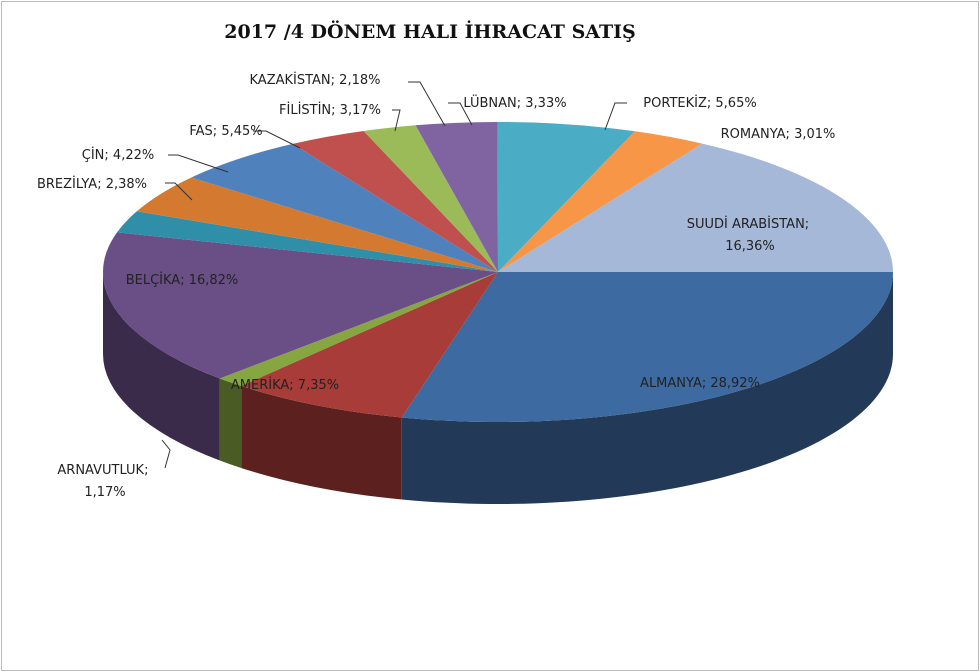  What do you see at coordinates (93, 155) in the screenshot?
I see `label-category: ÇİN` at bounding box center [93, 155].